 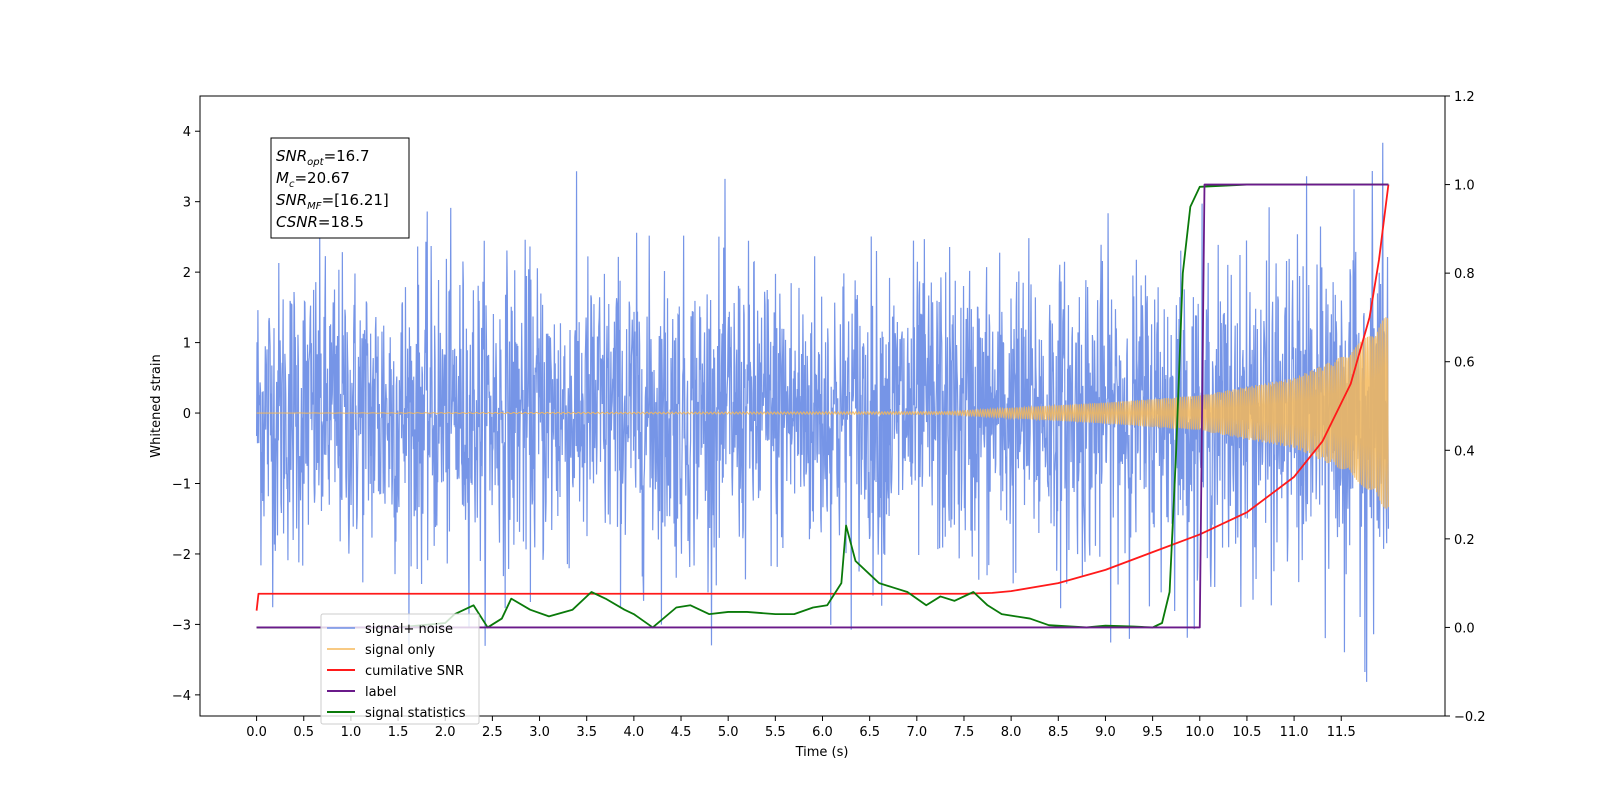 What do you see at coordinates (1152, 732) in the screenshot?
I see `x-tick-label-19: 9.5` at bounding box center [1152, 732].